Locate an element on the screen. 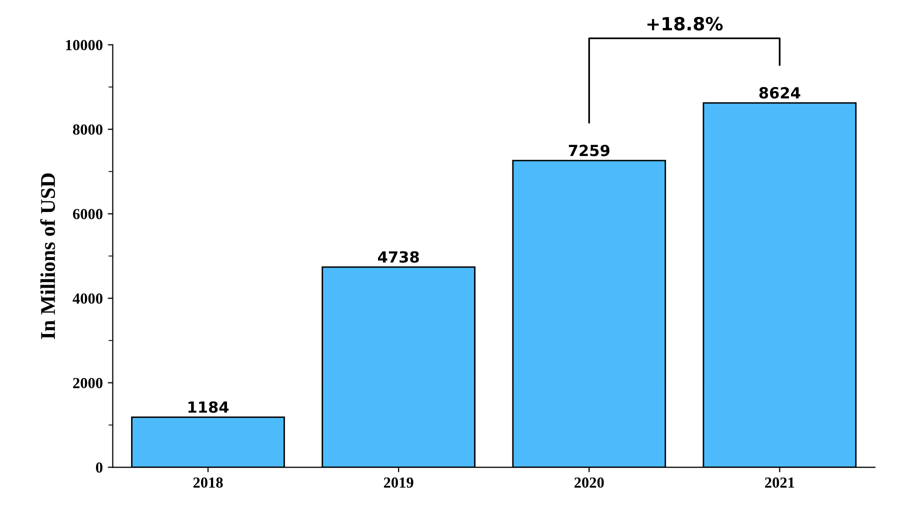 This screenshot has width=902, height=509. y-tick-label: 10000 is located at coordinates (84, 45).